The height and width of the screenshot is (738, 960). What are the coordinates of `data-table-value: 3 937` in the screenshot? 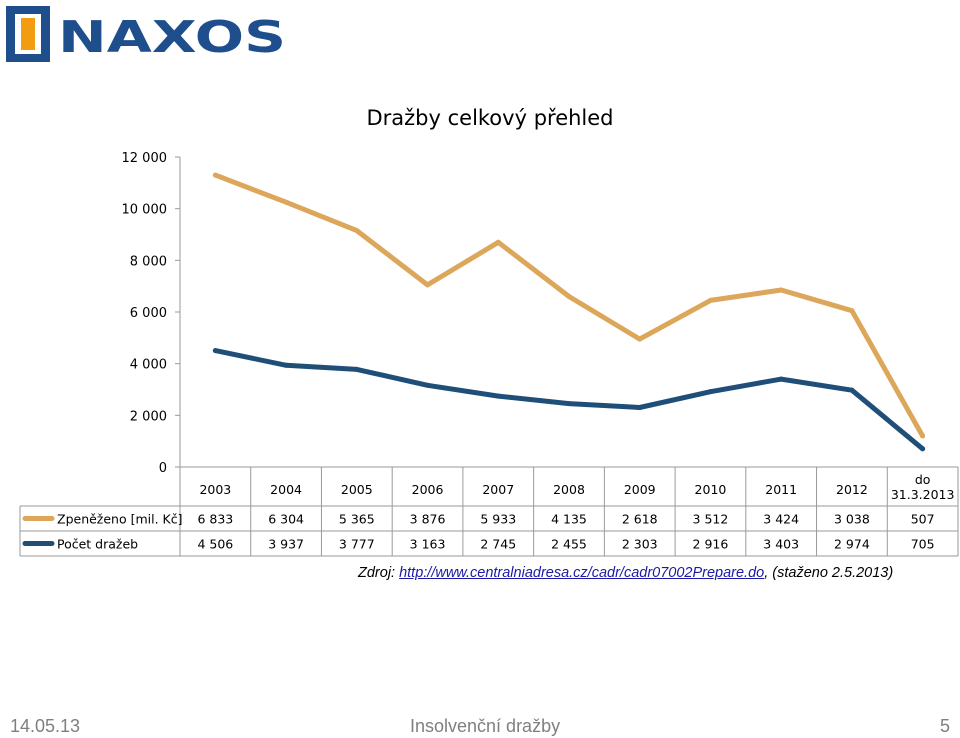 It's located at (286, 544).